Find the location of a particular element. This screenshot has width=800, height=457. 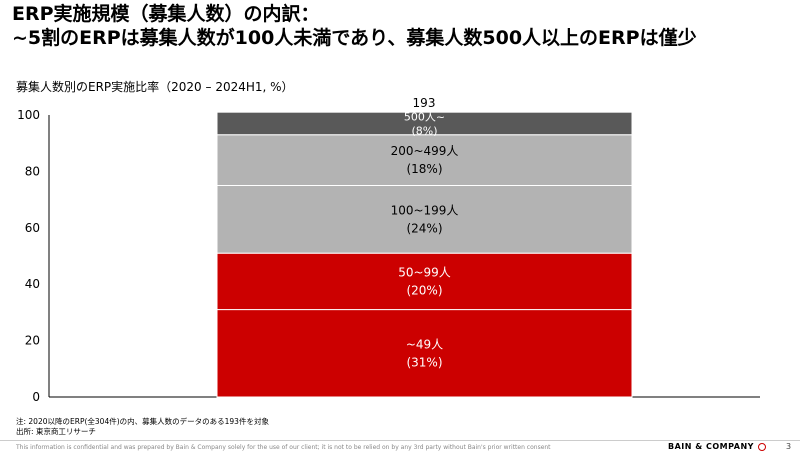

title-line-2: ~5割のERPは募集人数が100人未満であり、募集人数500人以上のERPは僅少 is located at coordinates (354, 38).